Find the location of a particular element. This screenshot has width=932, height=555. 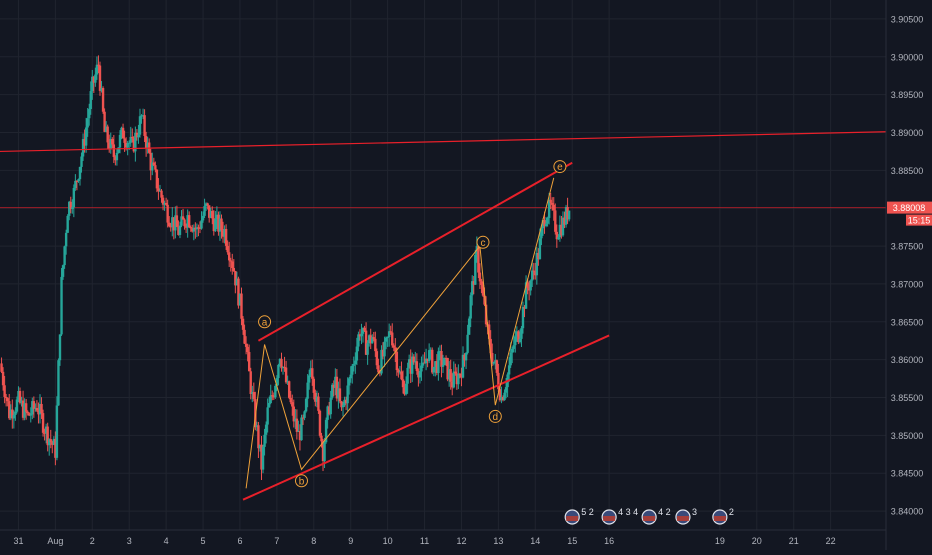

price-tick-label: 3.90000 is located at coordinates (907, 57).